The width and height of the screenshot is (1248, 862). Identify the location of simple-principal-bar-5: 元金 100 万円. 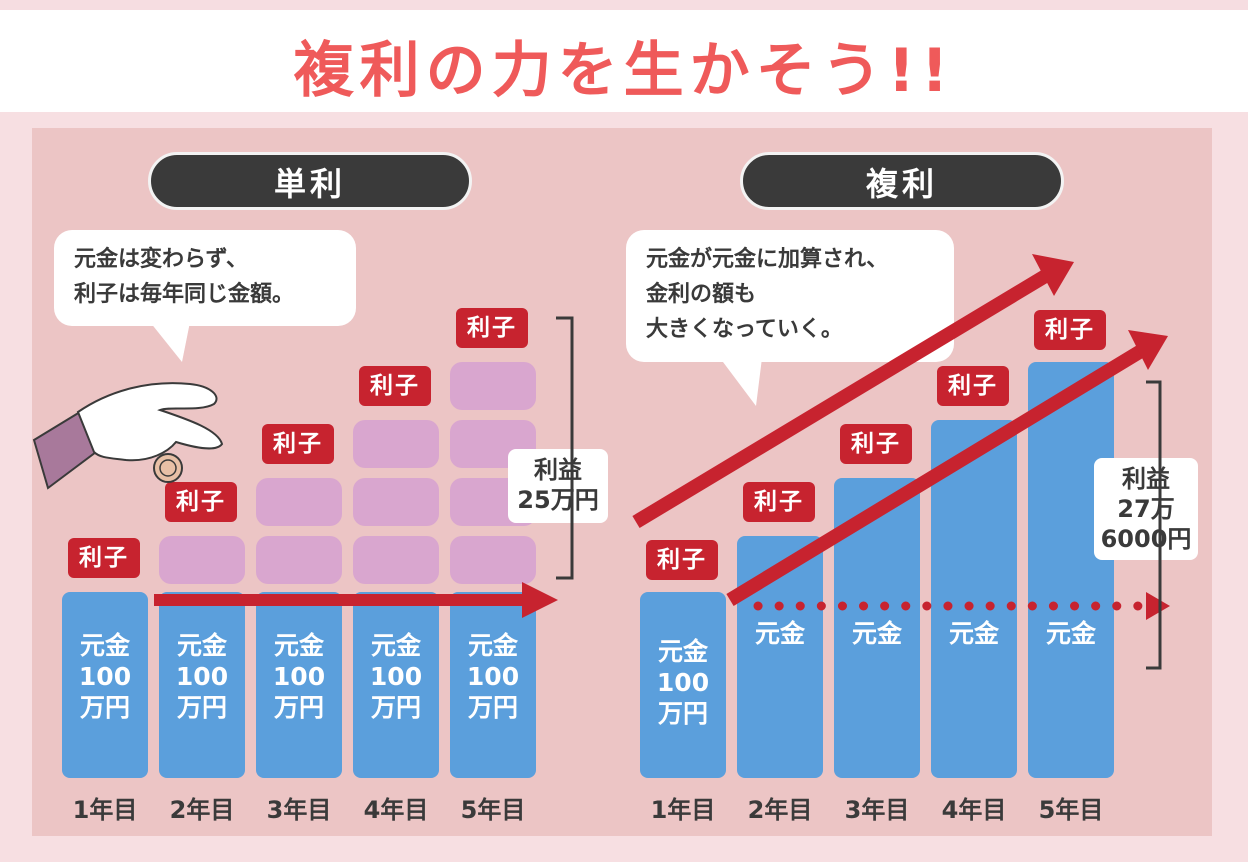
(493, 685).